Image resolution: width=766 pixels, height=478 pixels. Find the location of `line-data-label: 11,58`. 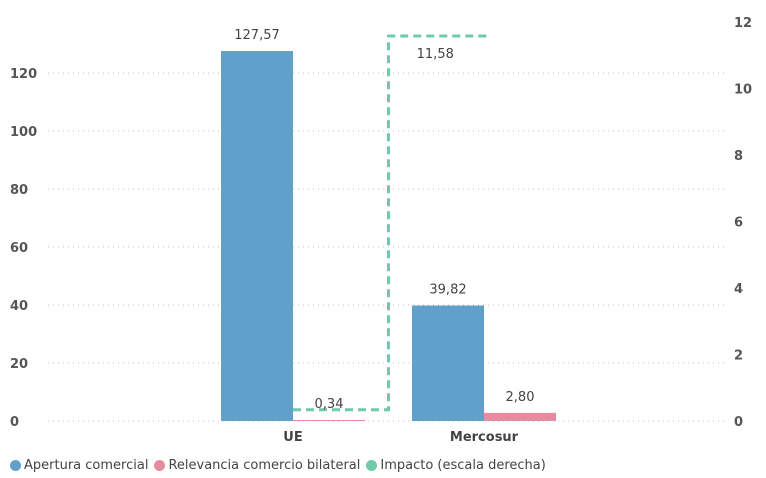

line-data-label: 11,58 is located at coordinates (435, 54).